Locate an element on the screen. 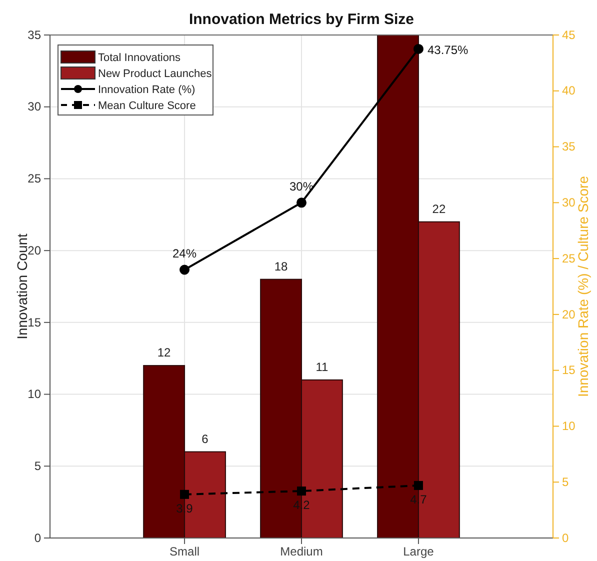 The width and height of the screenshot is (597, 561). y2-tick-label: 40 is located at coordinates (569, 91).